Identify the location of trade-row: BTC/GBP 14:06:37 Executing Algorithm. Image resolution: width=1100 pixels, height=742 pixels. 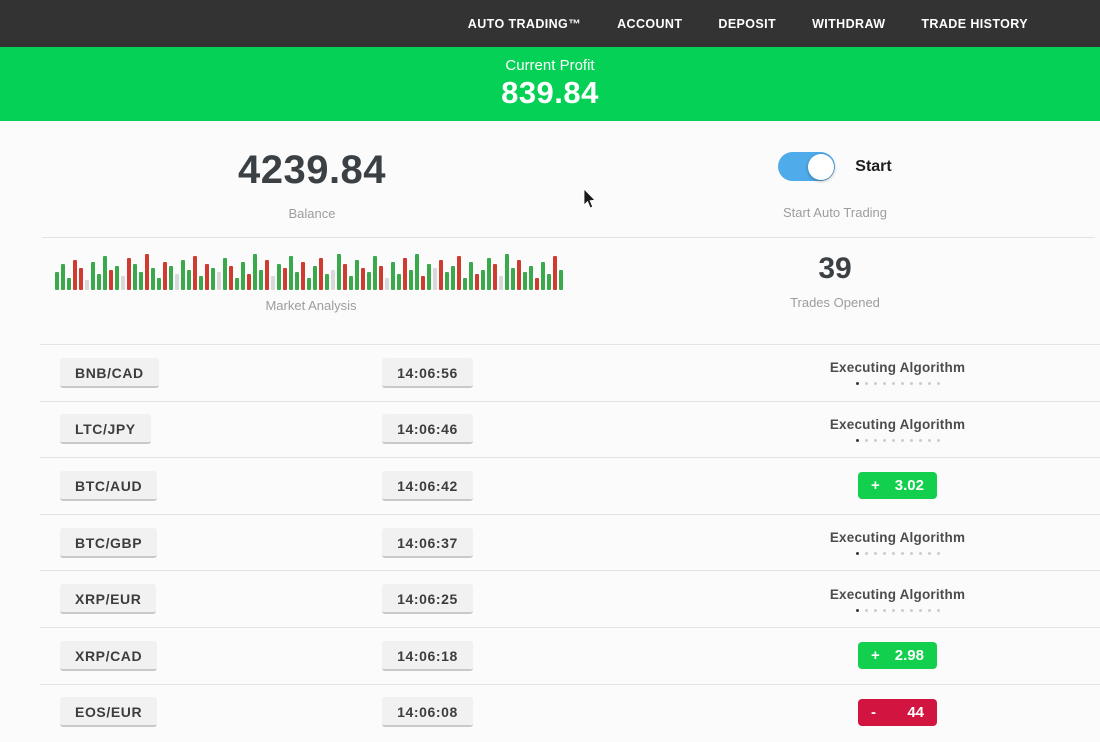
(570, 542).